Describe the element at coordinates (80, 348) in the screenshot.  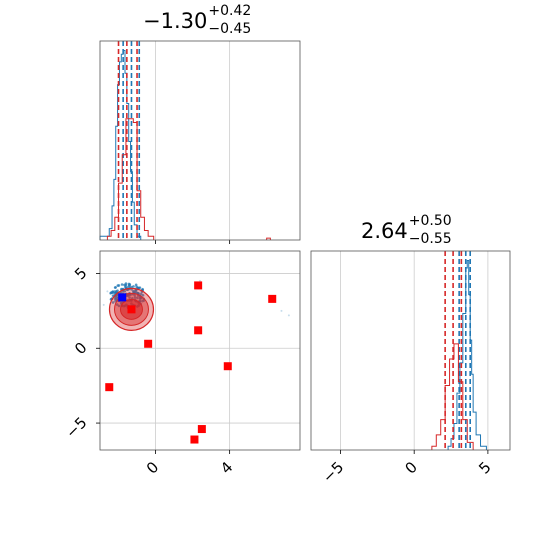
I see `y-tick-label: 0` at that location.